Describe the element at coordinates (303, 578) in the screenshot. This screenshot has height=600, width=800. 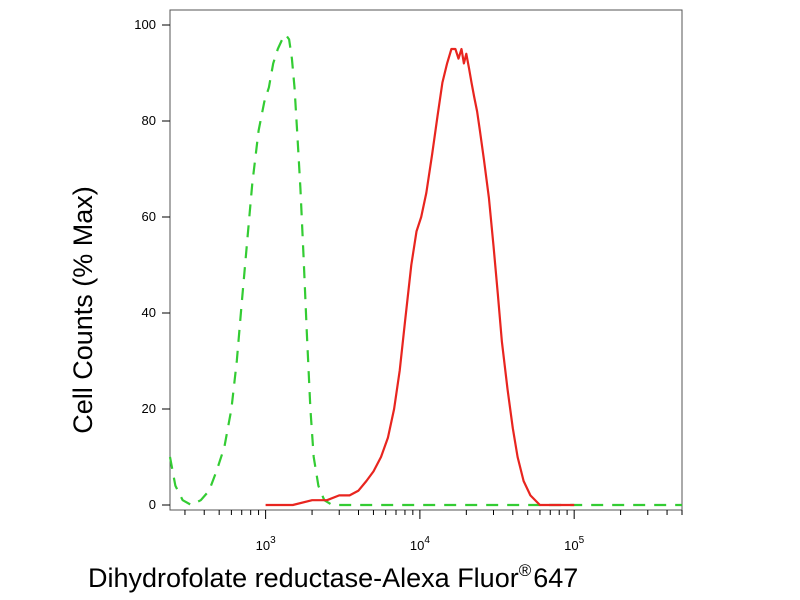
I see `x-axis-title-main: Dihydrofolate reductase-Alexa Fluor` at that location.